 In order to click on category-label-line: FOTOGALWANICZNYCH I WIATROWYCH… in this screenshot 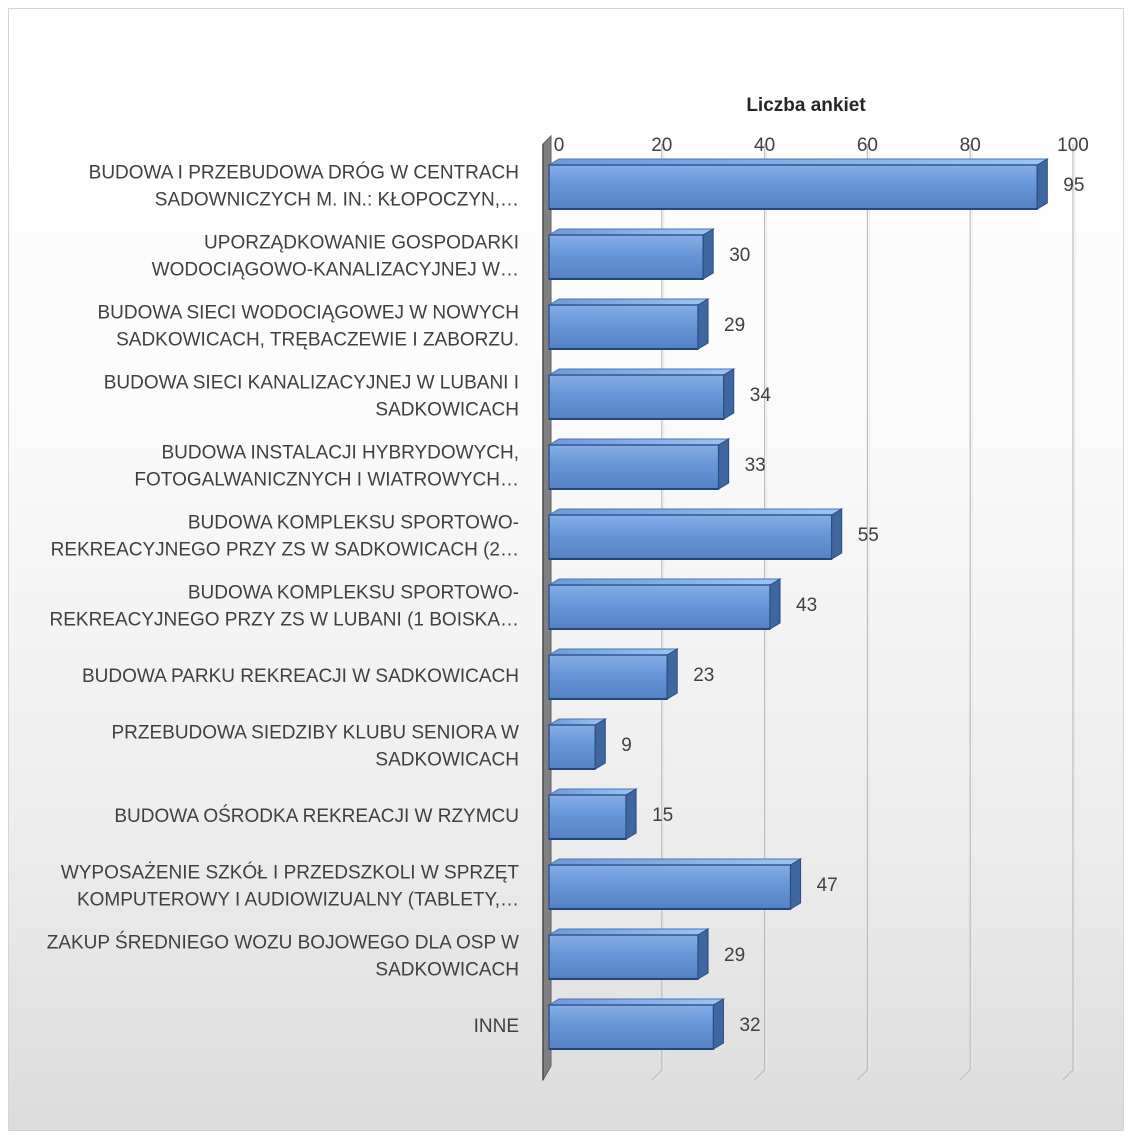, I will do `click(326, 480)`.